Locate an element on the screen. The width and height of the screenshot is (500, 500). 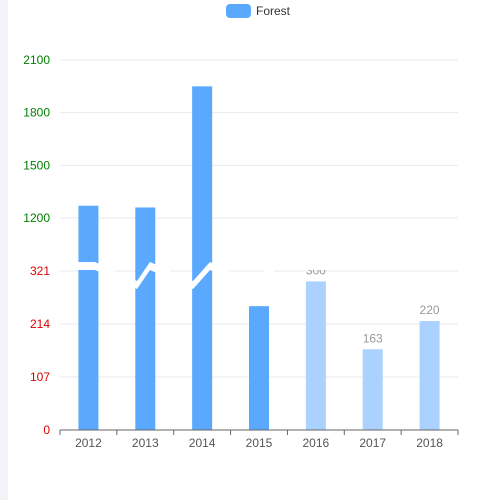
x-tick-label: 2015 is located at coordinates (259, 443).